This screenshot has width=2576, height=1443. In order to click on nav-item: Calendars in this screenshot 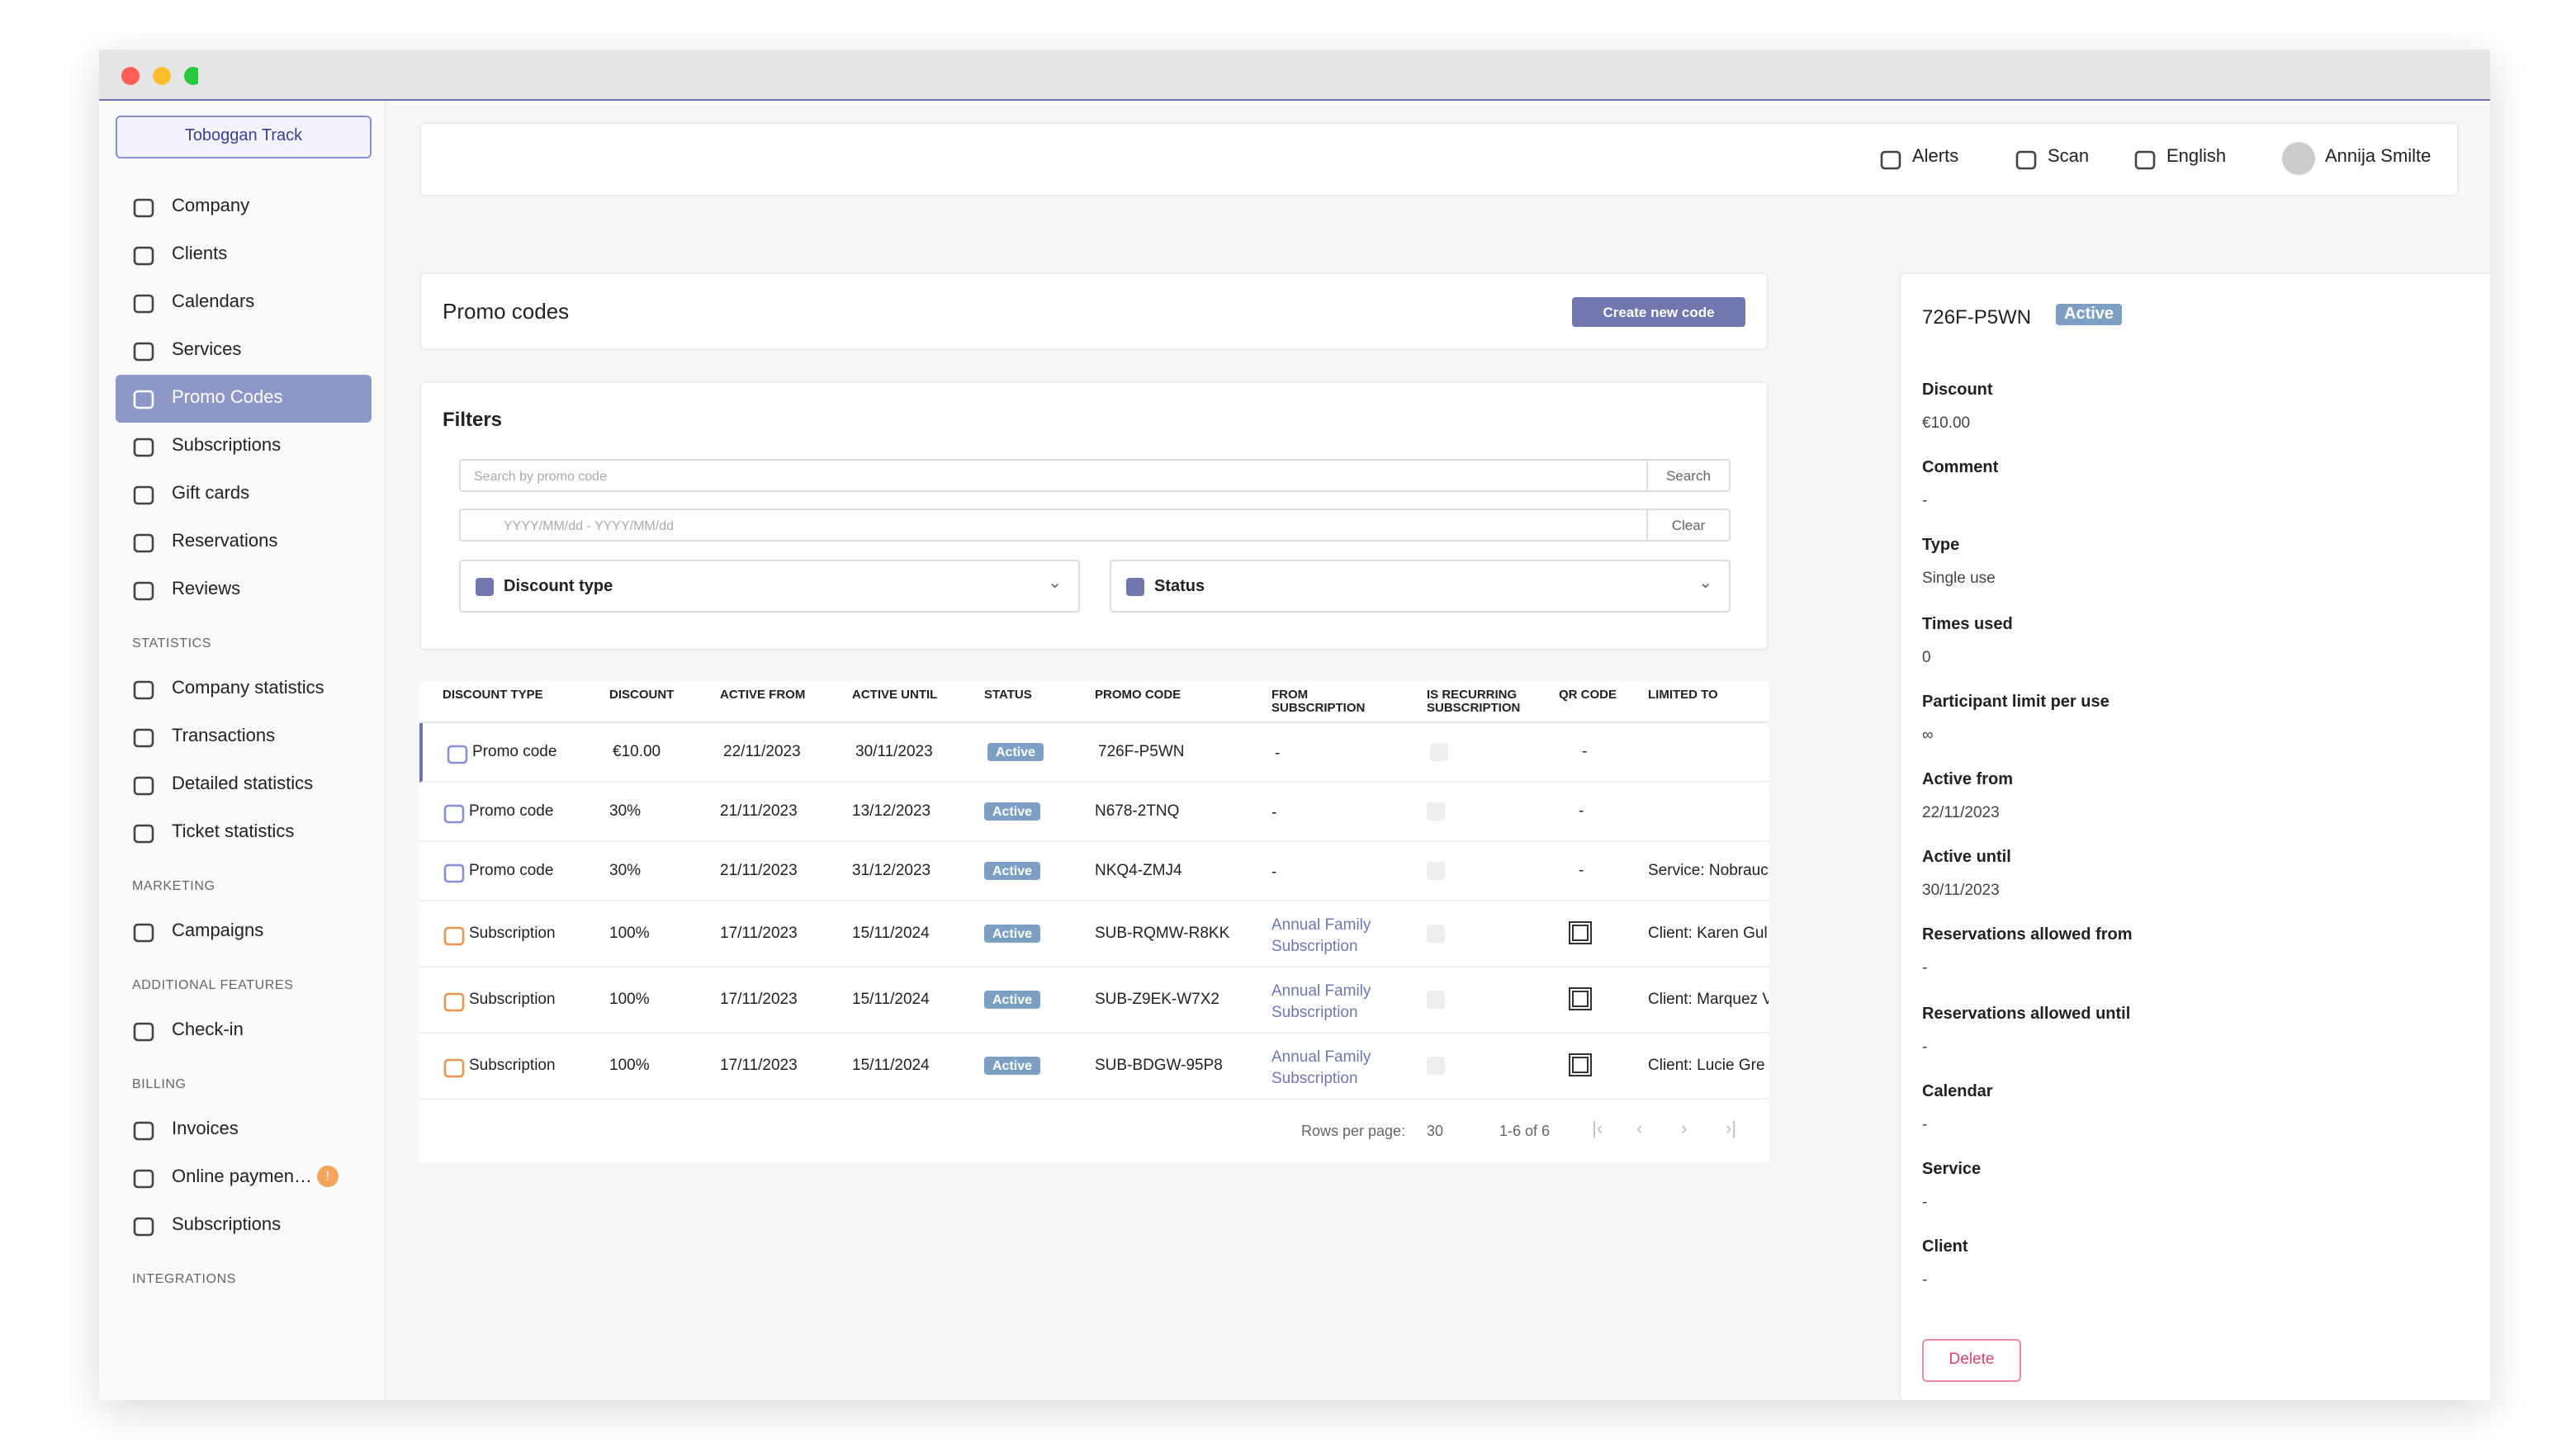, I will do `click(244, 303)`.